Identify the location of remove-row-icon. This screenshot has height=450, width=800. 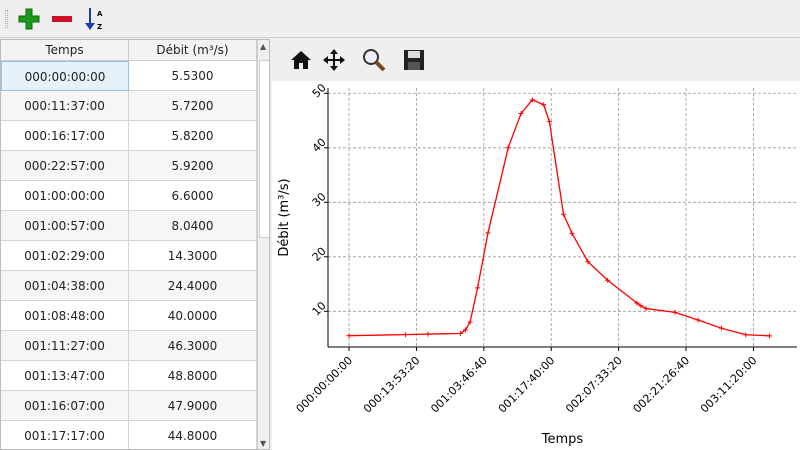
(62, 19).